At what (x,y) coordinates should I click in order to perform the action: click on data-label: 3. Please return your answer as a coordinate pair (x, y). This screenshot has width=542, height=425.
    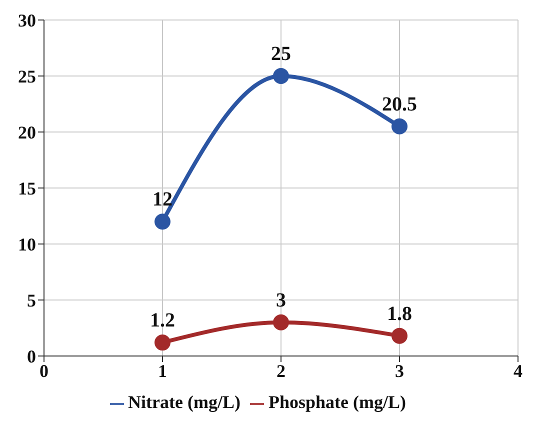
    Looking at the image, I should click on (281, 300).